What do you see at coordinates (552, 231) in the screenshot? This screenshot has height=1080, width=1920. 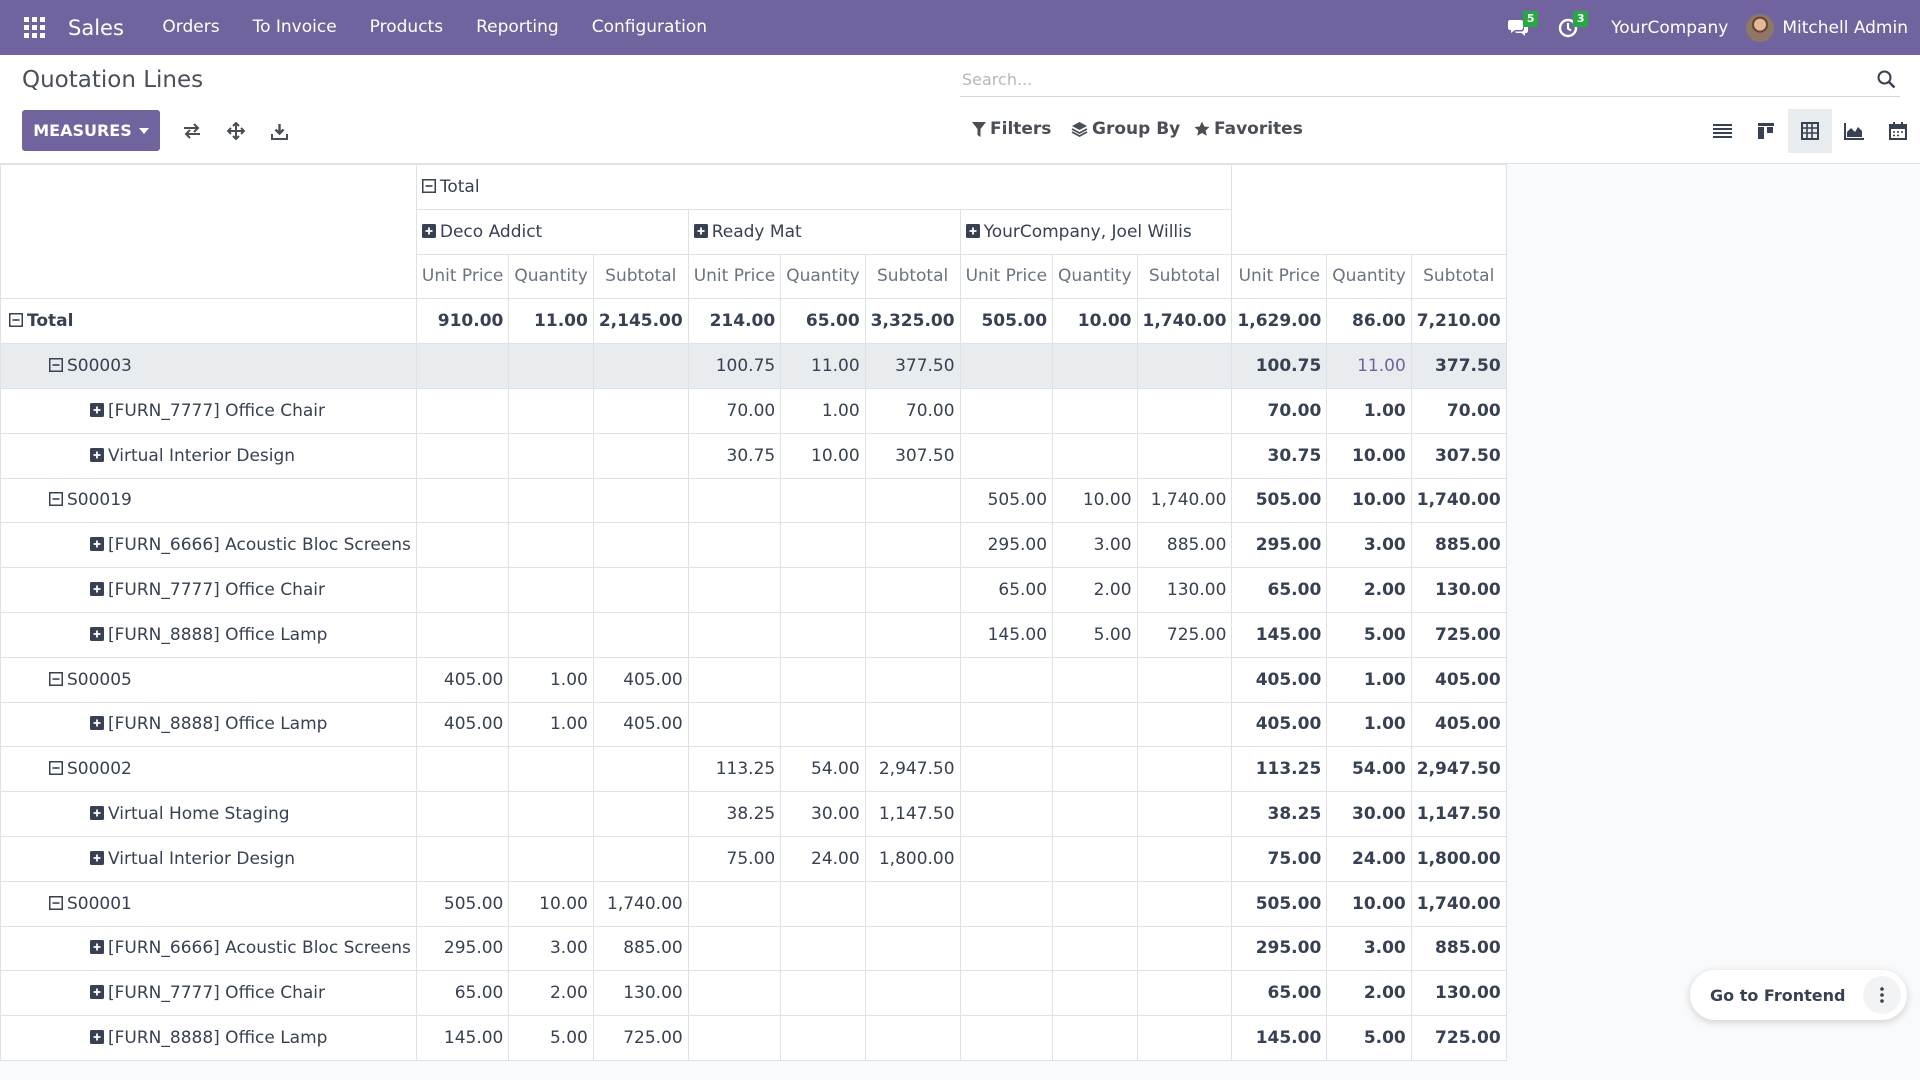 I see `col-header-deco-addict: Deco Addict` at bounding box center [552, 231].